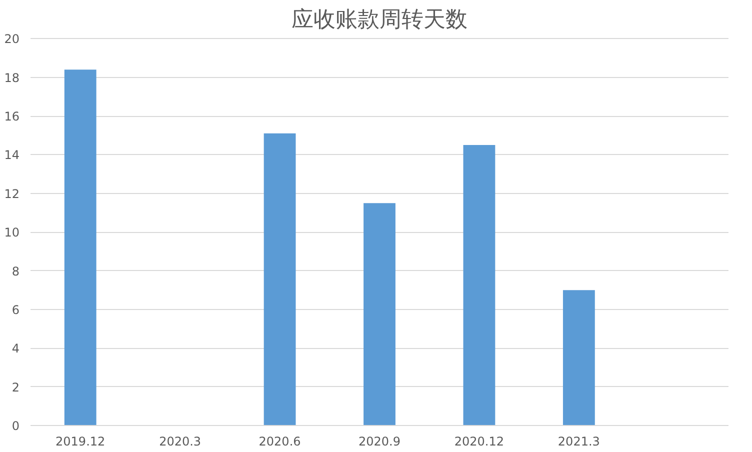 The width and height of the screenshot is (752, 452). What do you see at coordinates (479, 441) in the screenshot?
I see `x-tick-label: 2020.12` at bounding box center [479, 441].